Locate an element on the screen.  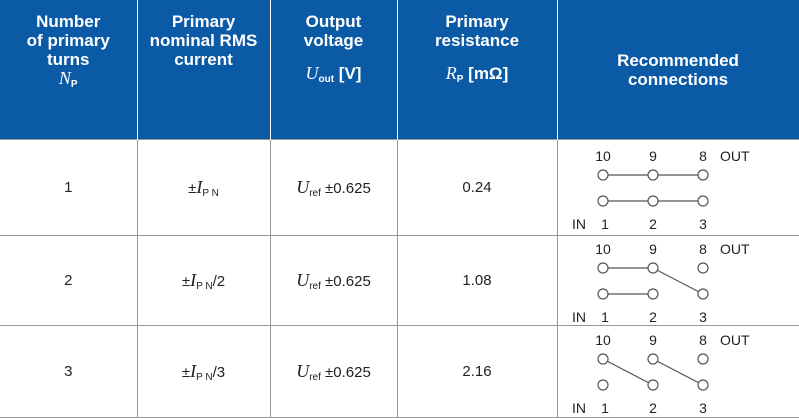
suffix: /3 is located at coordinates (219, 372).